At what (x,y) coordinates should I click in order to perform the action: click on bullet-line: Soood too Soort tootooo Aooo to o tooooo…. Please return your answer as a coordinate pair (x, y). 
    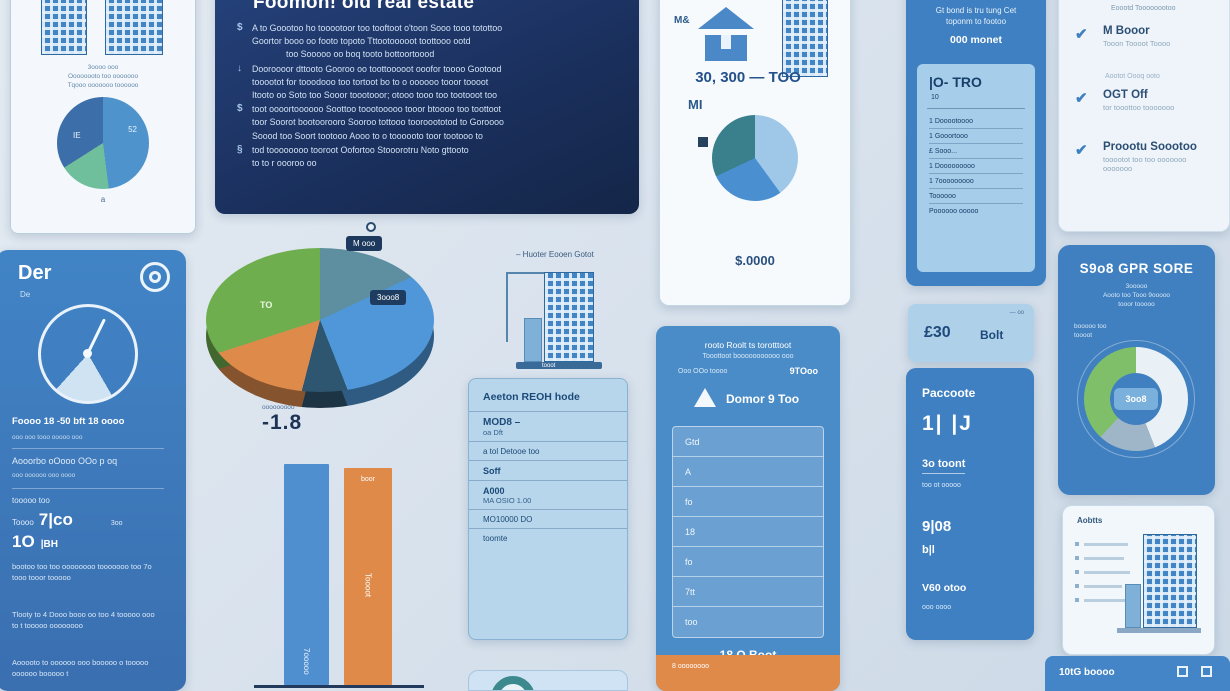
    Looking at the image, I should click on (367, 135).